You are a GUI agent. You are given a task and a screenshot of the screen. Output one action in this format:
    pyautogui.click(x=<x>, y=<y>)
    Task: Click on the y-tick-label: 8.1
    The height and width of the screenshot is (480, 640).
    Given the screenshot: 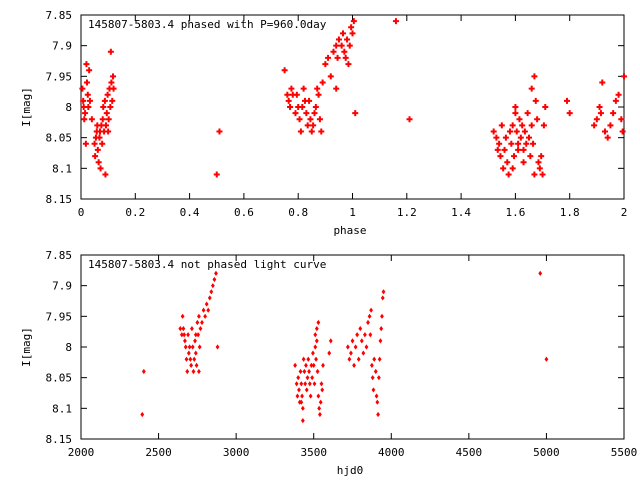 What is the action you would take?
    pyautogui.click(x=62, y=168)
    